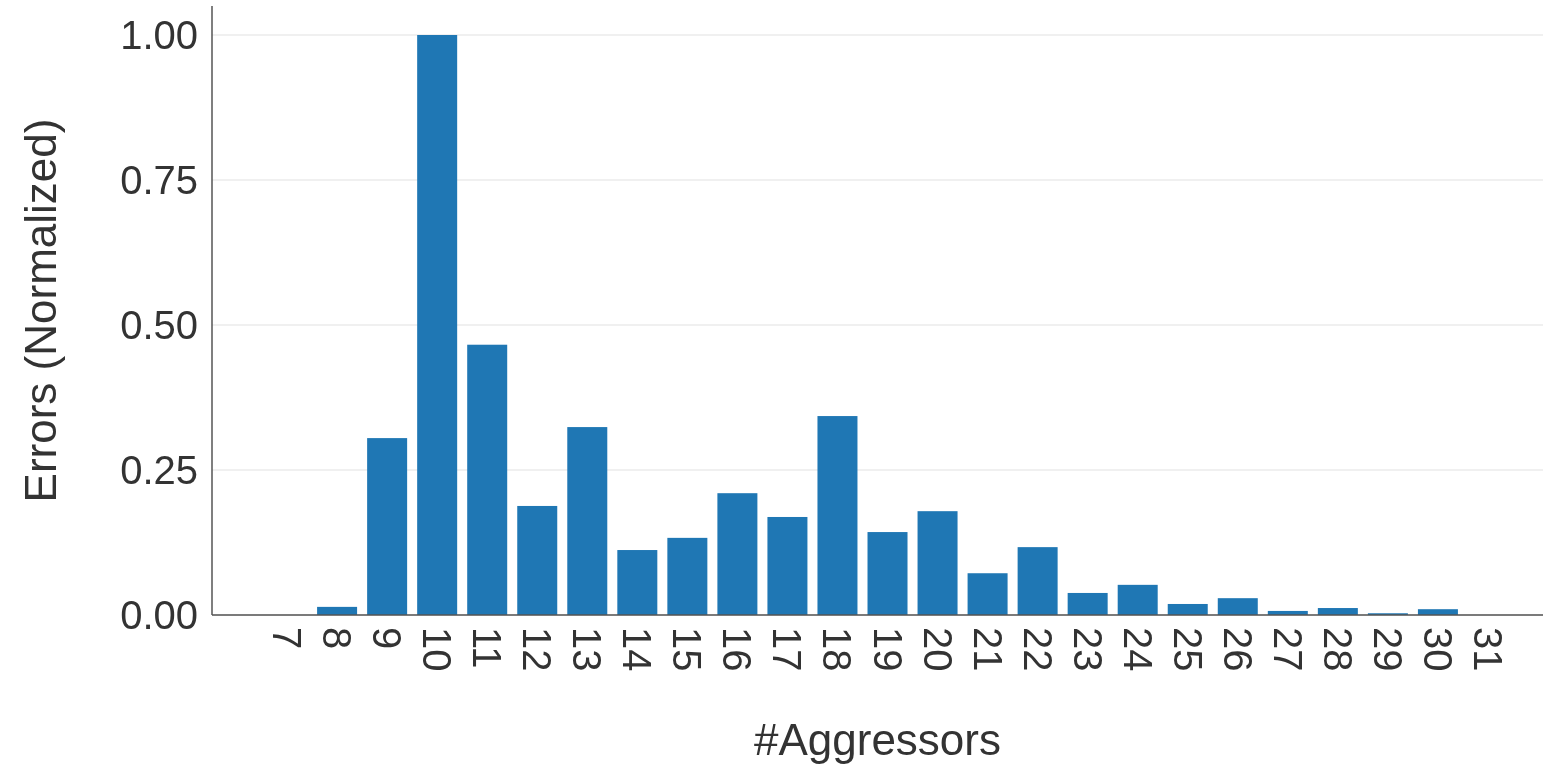 This screenshot has height=767, width=1545. I want to click on y-tick-label: 1.00, so click(159, 35).